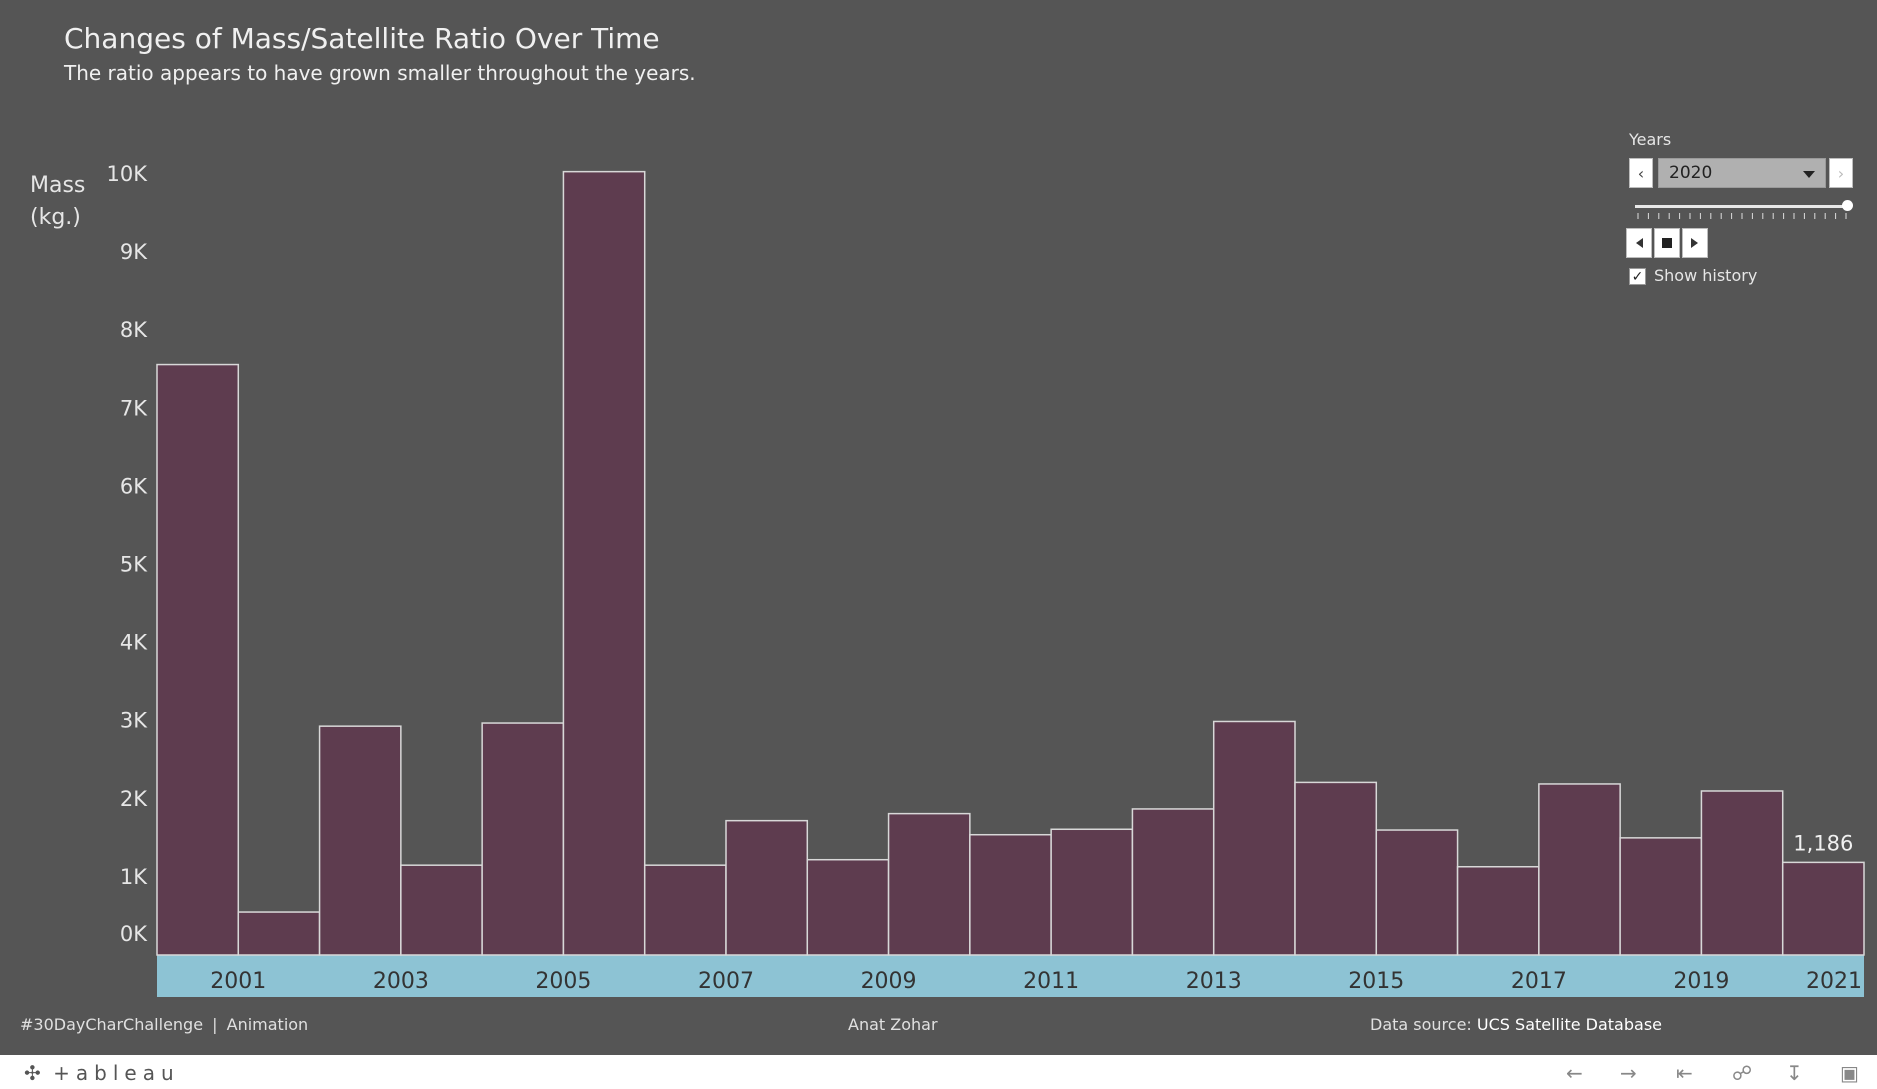  Describe the element at coordinates (134, 565) in the screenshot. I see `y-tick-label: 5K` at that location.